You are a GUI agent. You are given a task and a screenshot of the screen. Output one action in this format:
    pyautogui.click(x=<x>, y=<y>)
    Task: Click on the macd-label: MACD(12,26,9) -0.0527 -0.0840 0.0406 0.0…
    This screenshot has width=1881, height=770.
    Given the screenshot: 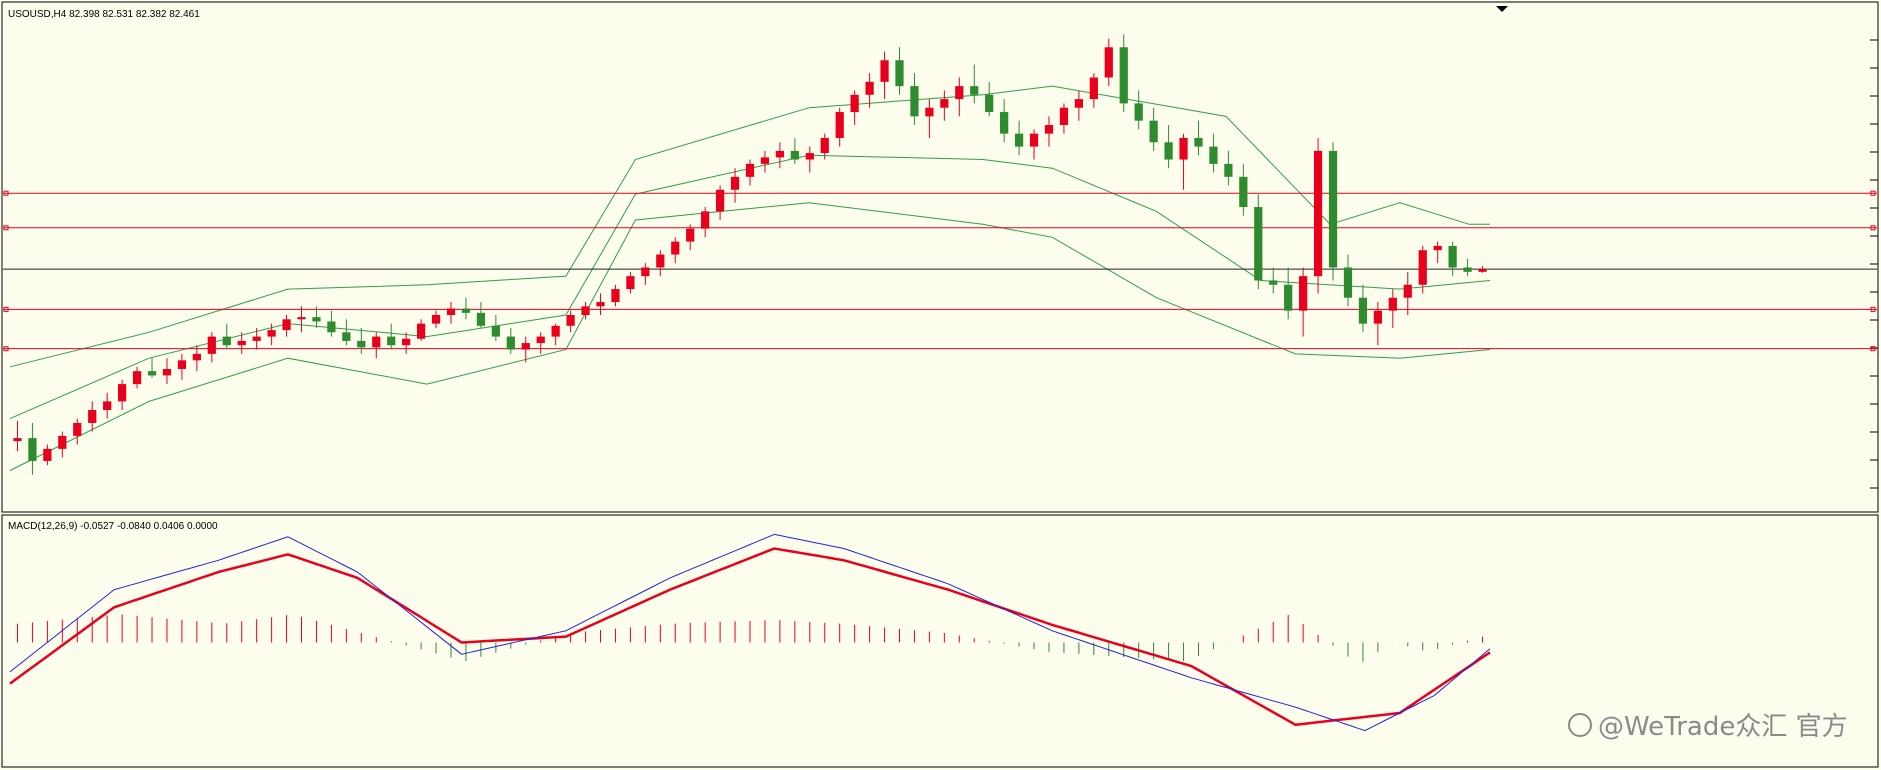 What is the action you would take?
    pyautogui.click(x=113, y=526)
    